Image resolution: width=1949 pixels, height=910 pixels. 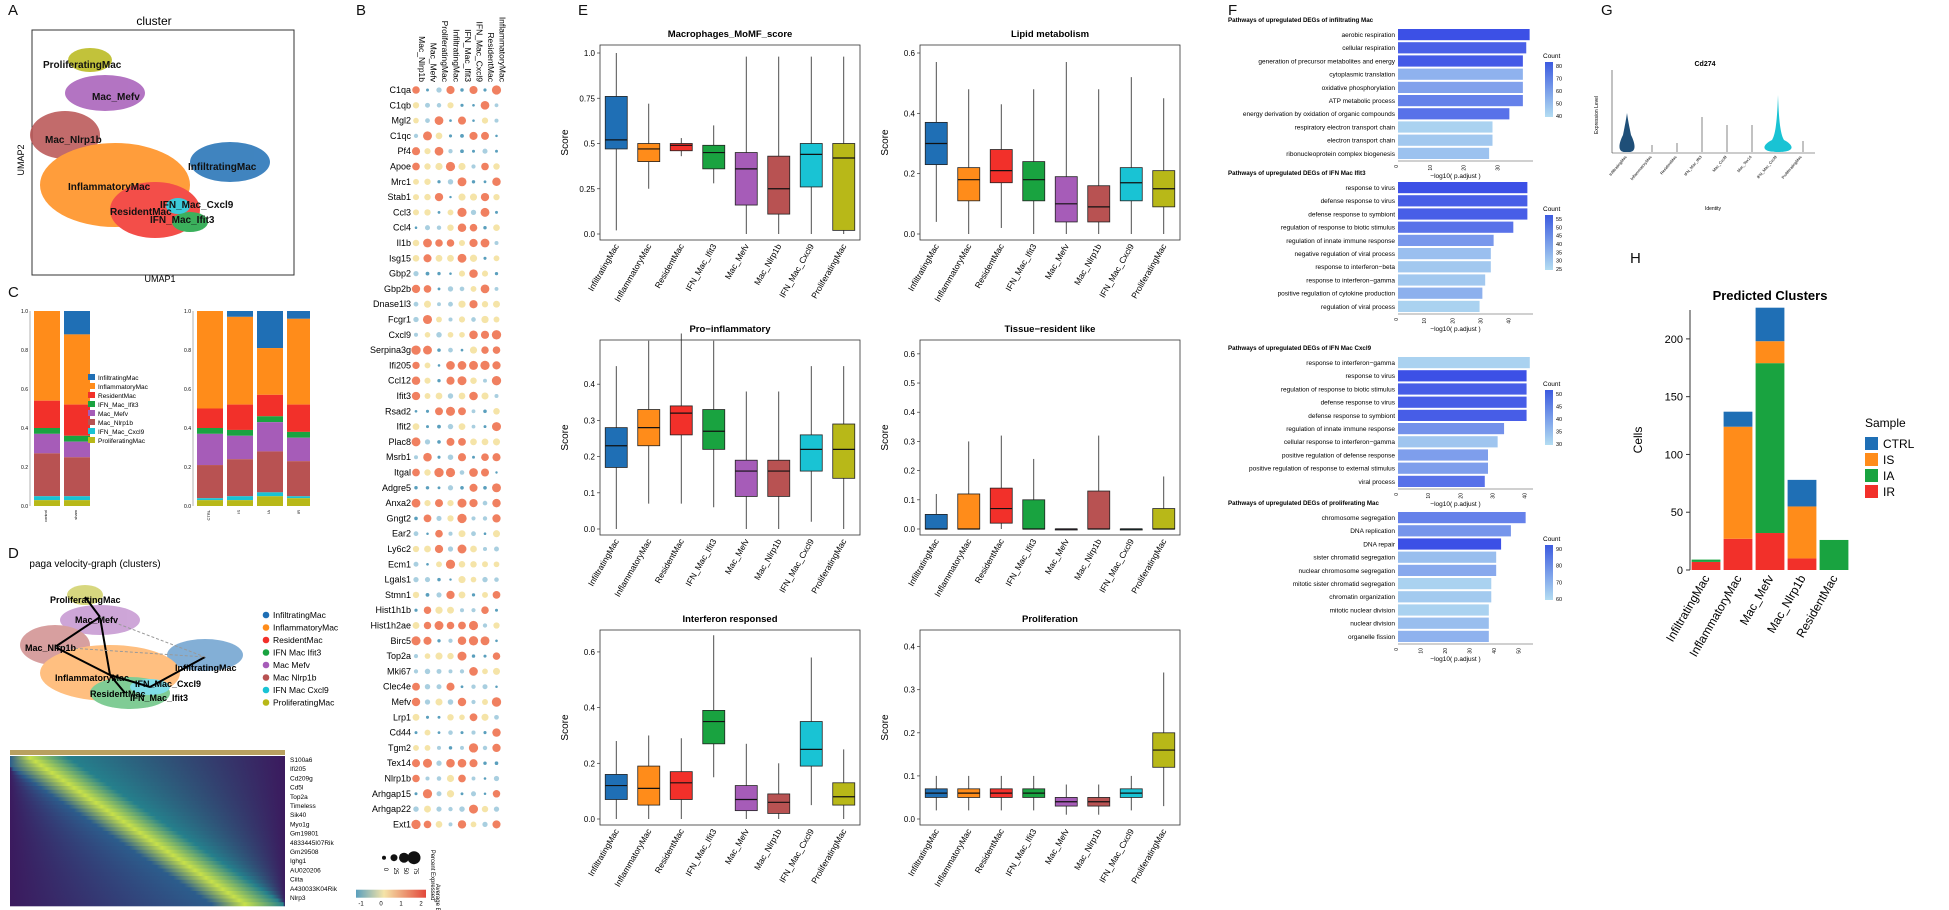 I want to click on dotplot-gene-label: Isg15, so click(x=400, y=258).